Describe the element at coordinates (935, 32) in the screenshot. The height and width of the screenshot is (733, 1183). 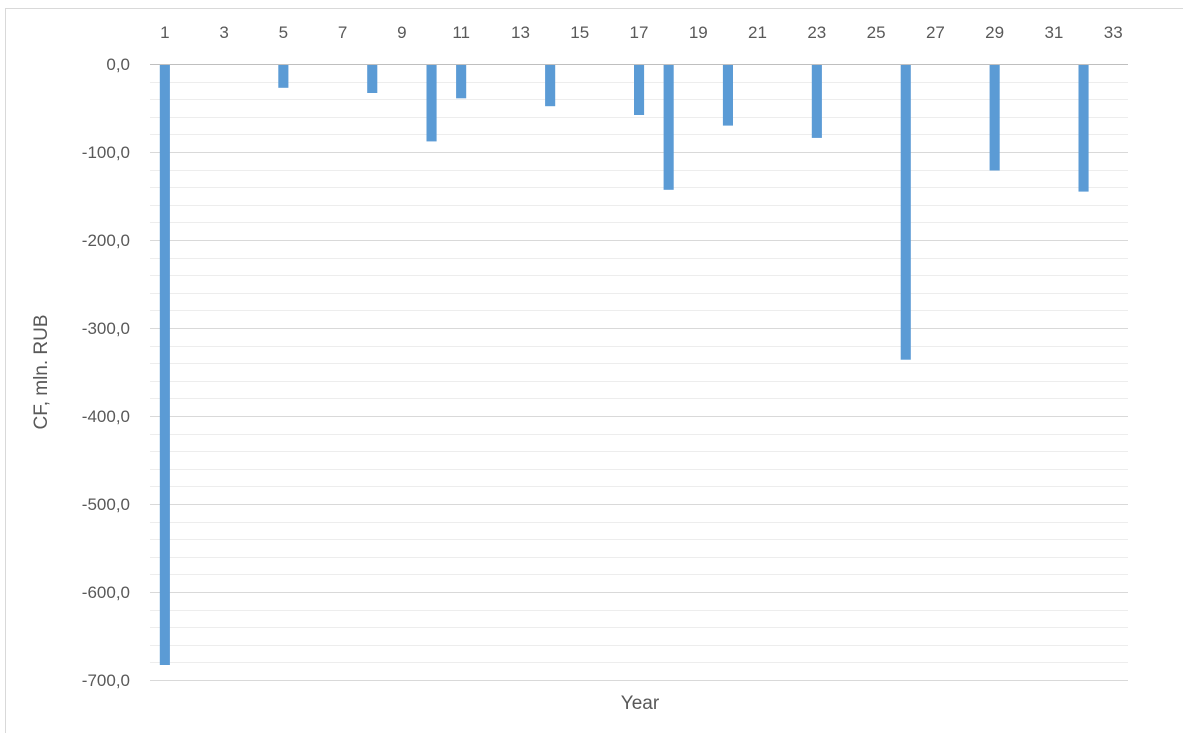
I see `x-tick-label: 27` at that location.